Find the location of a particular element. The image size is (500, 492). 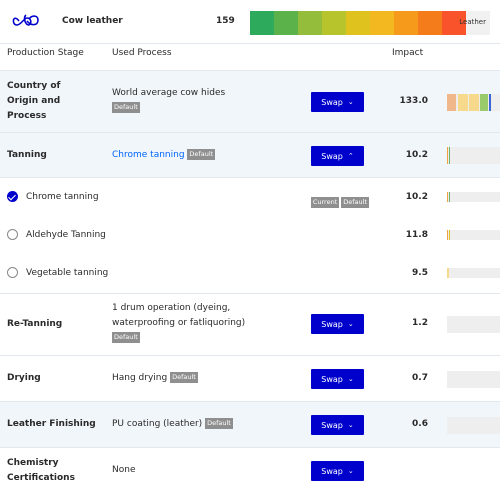

product-header: Cow leather 159 Leather is located at coordinates (250, 22).